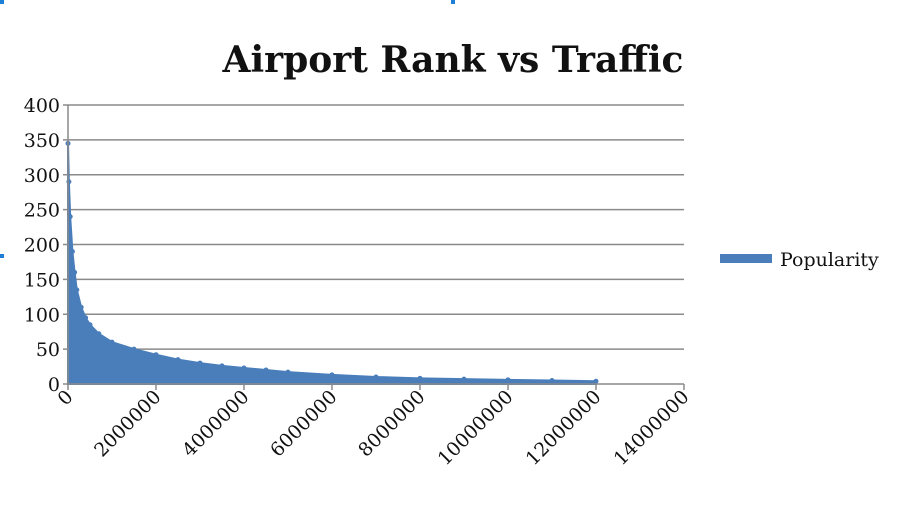 The width and height of the screenshot is (899, 508). Describe the element at coordinates (42, 315) in the screenshot. I see `y-tick-label: 100` at that location.